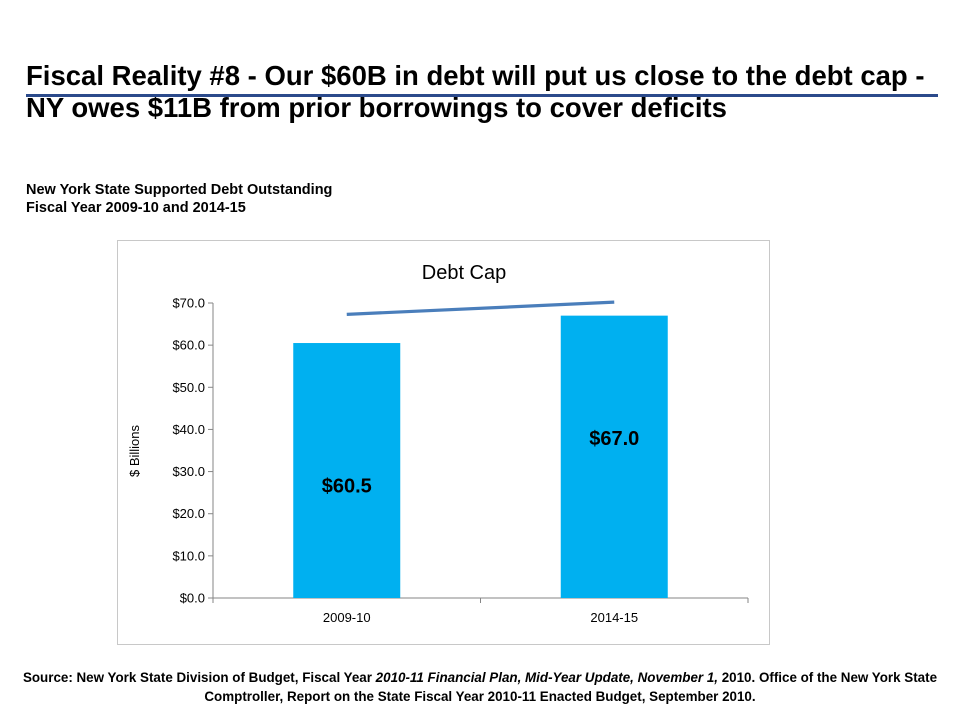 The height and width of the screenshot is (720, 960). What do you see at coordinates (188, 429) in the screenshot?
I see `y-tick-label: $40.0` at bounding box center [188, 429].